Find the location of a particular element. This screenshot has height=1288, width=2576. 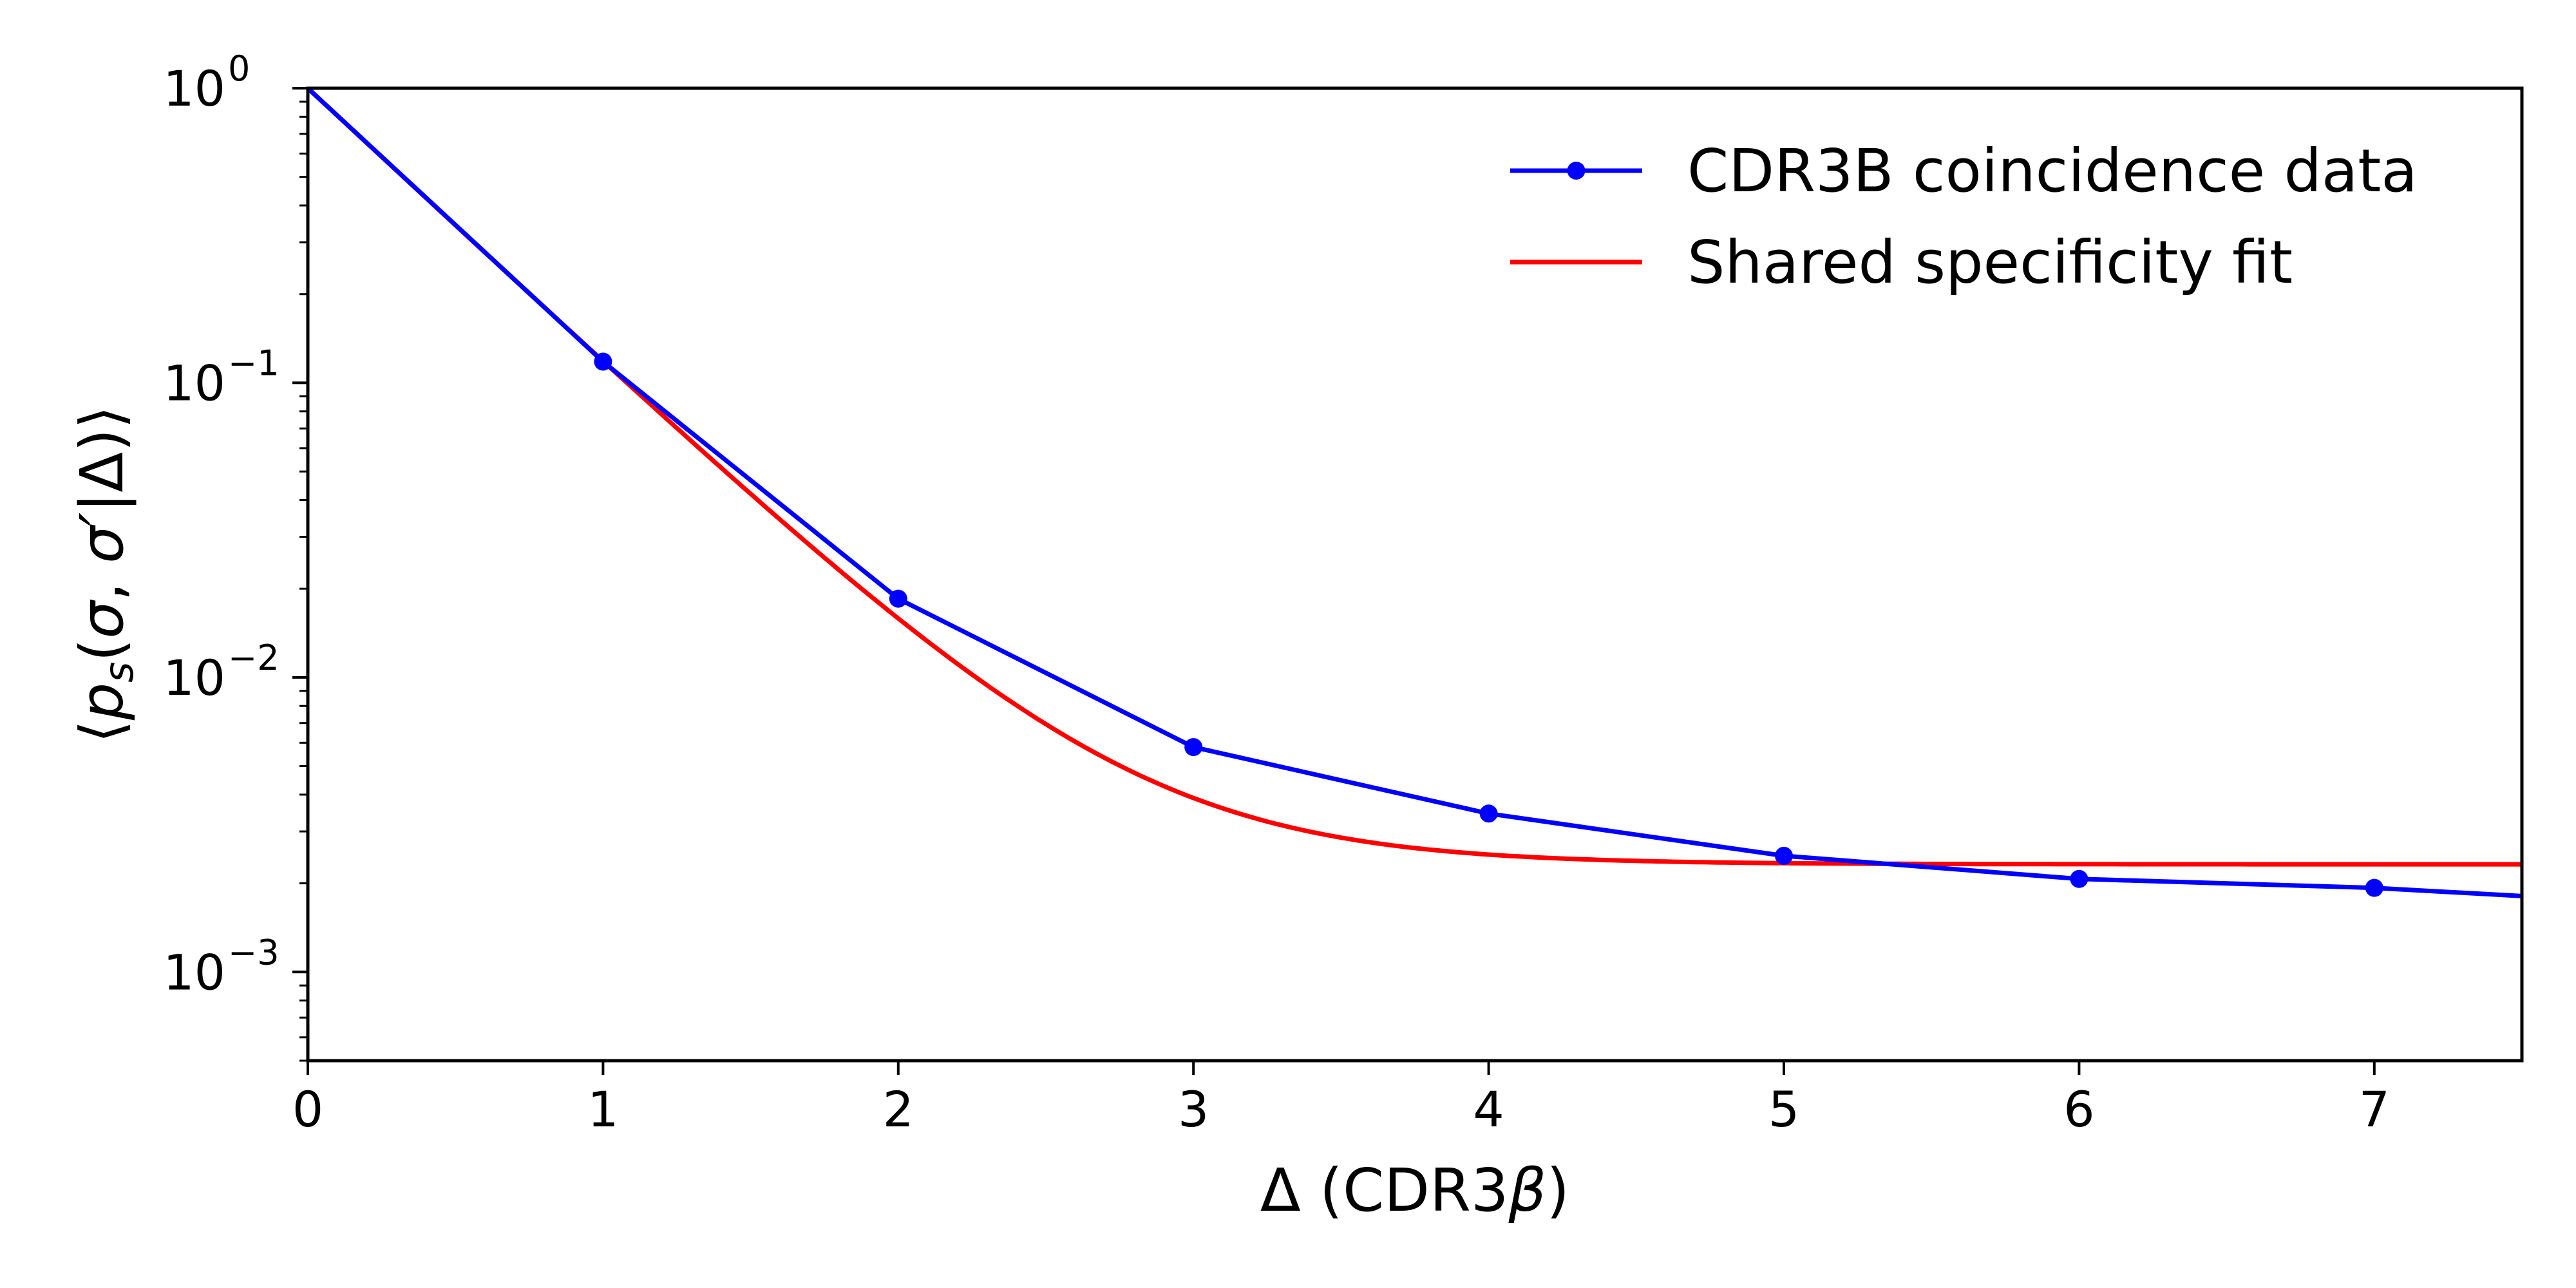

y-axis-label: ⟨ps(σ, σ′|Δ)⟩ is located at coordinates (105, 574).